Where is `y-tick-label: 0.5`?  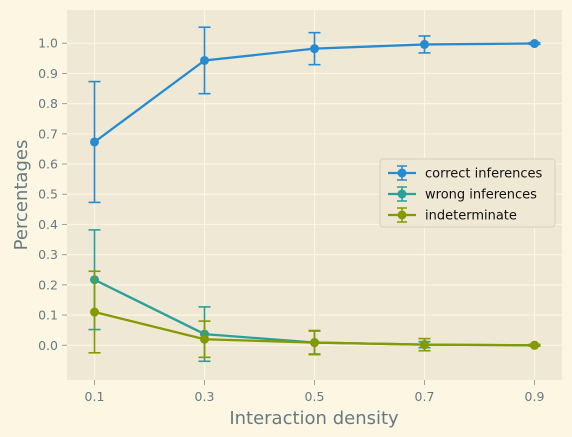
y-tick-label: 0.5 is located at coordinates (48, 194).